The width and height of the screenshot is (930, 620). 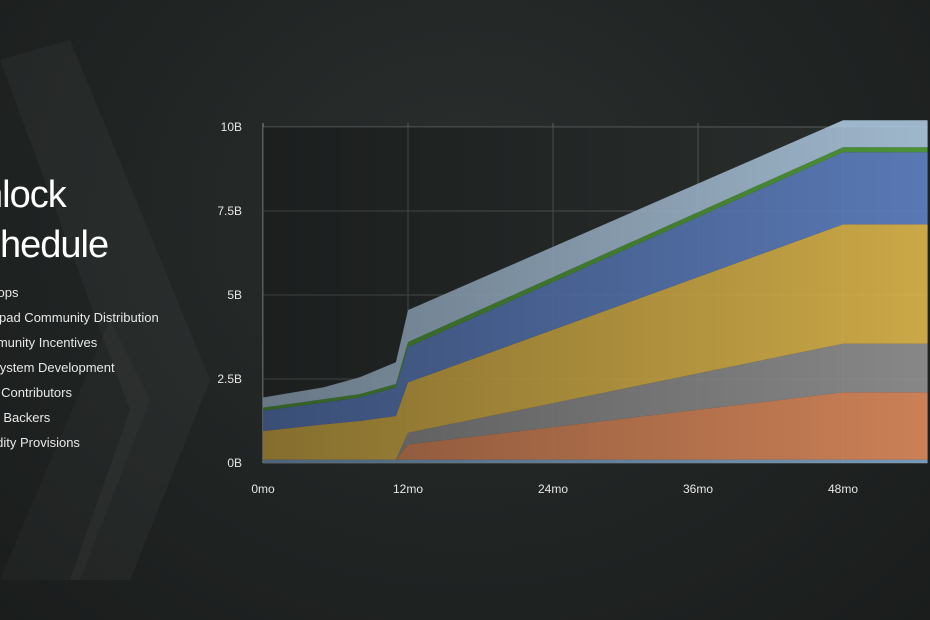 What do you see at coordinates (231, 127) in the screenshot?
I see `y-tick-label-4: 10B` at bounding box center [231, 127].